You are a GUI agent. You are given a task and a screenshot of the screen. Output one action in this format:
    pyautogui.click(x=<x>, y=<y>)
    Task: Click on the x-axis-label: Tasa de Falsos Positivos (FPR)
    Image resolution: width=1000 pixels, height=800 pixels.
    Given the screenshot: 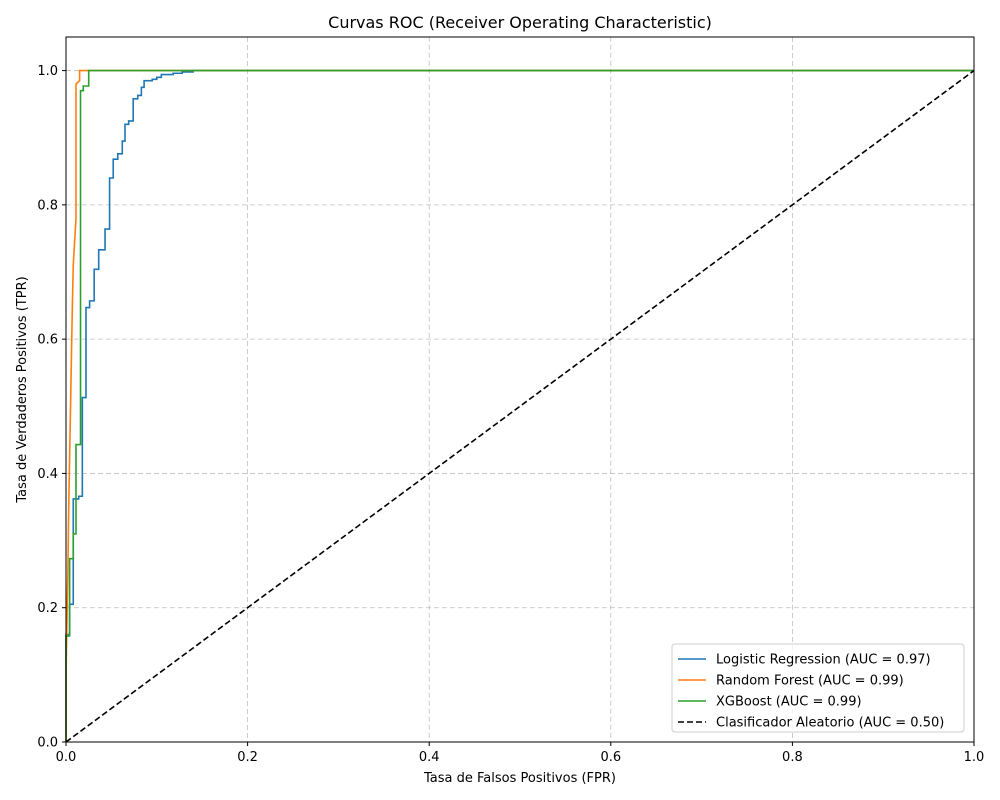 What is the action you would take?
    pyautogui.click(x=519, y=778)
    